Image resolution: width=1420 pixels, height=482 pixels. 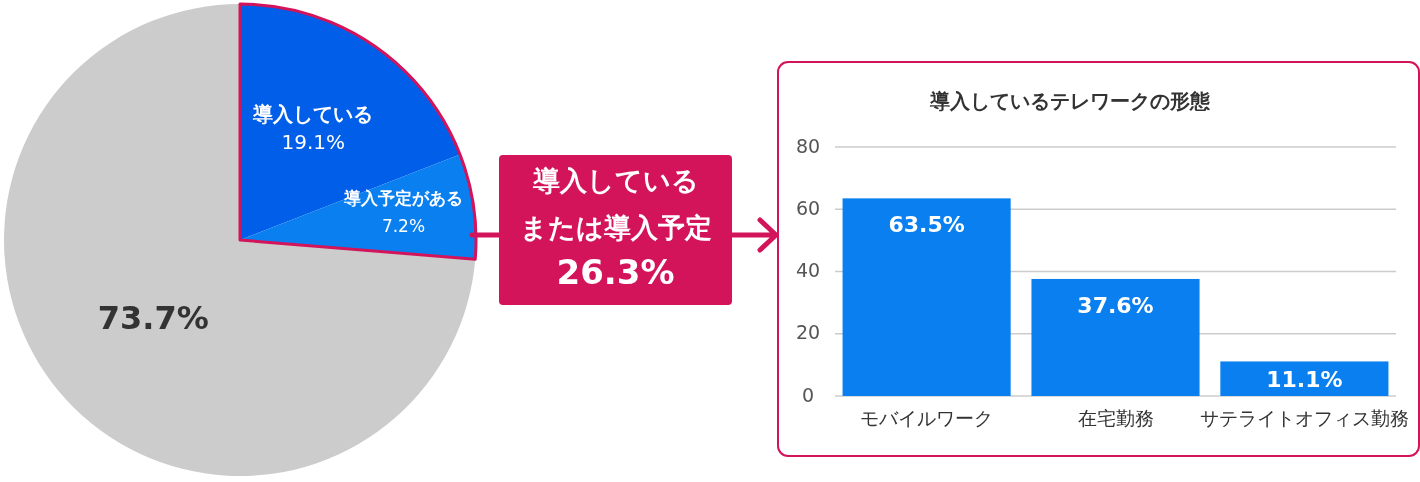 What do you see at coordinates (402, 198) in the screenshot?
I see `slice-label: 導入予定がある` at bounding box center [402, 198].